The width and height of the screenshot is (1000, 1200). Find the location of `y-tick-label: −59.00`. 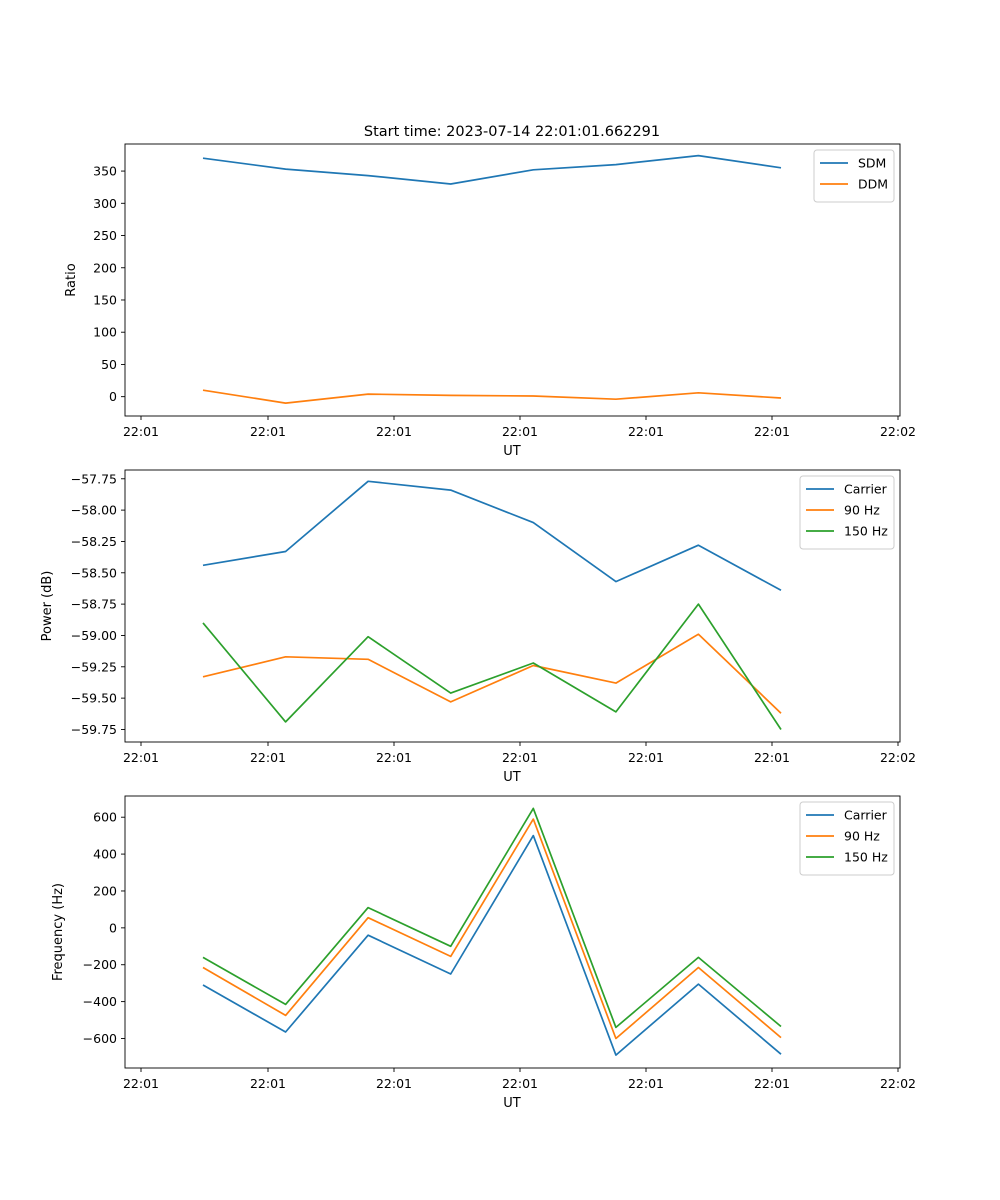

y-tick-label: −59.00 is located at coordinates (94, 635).